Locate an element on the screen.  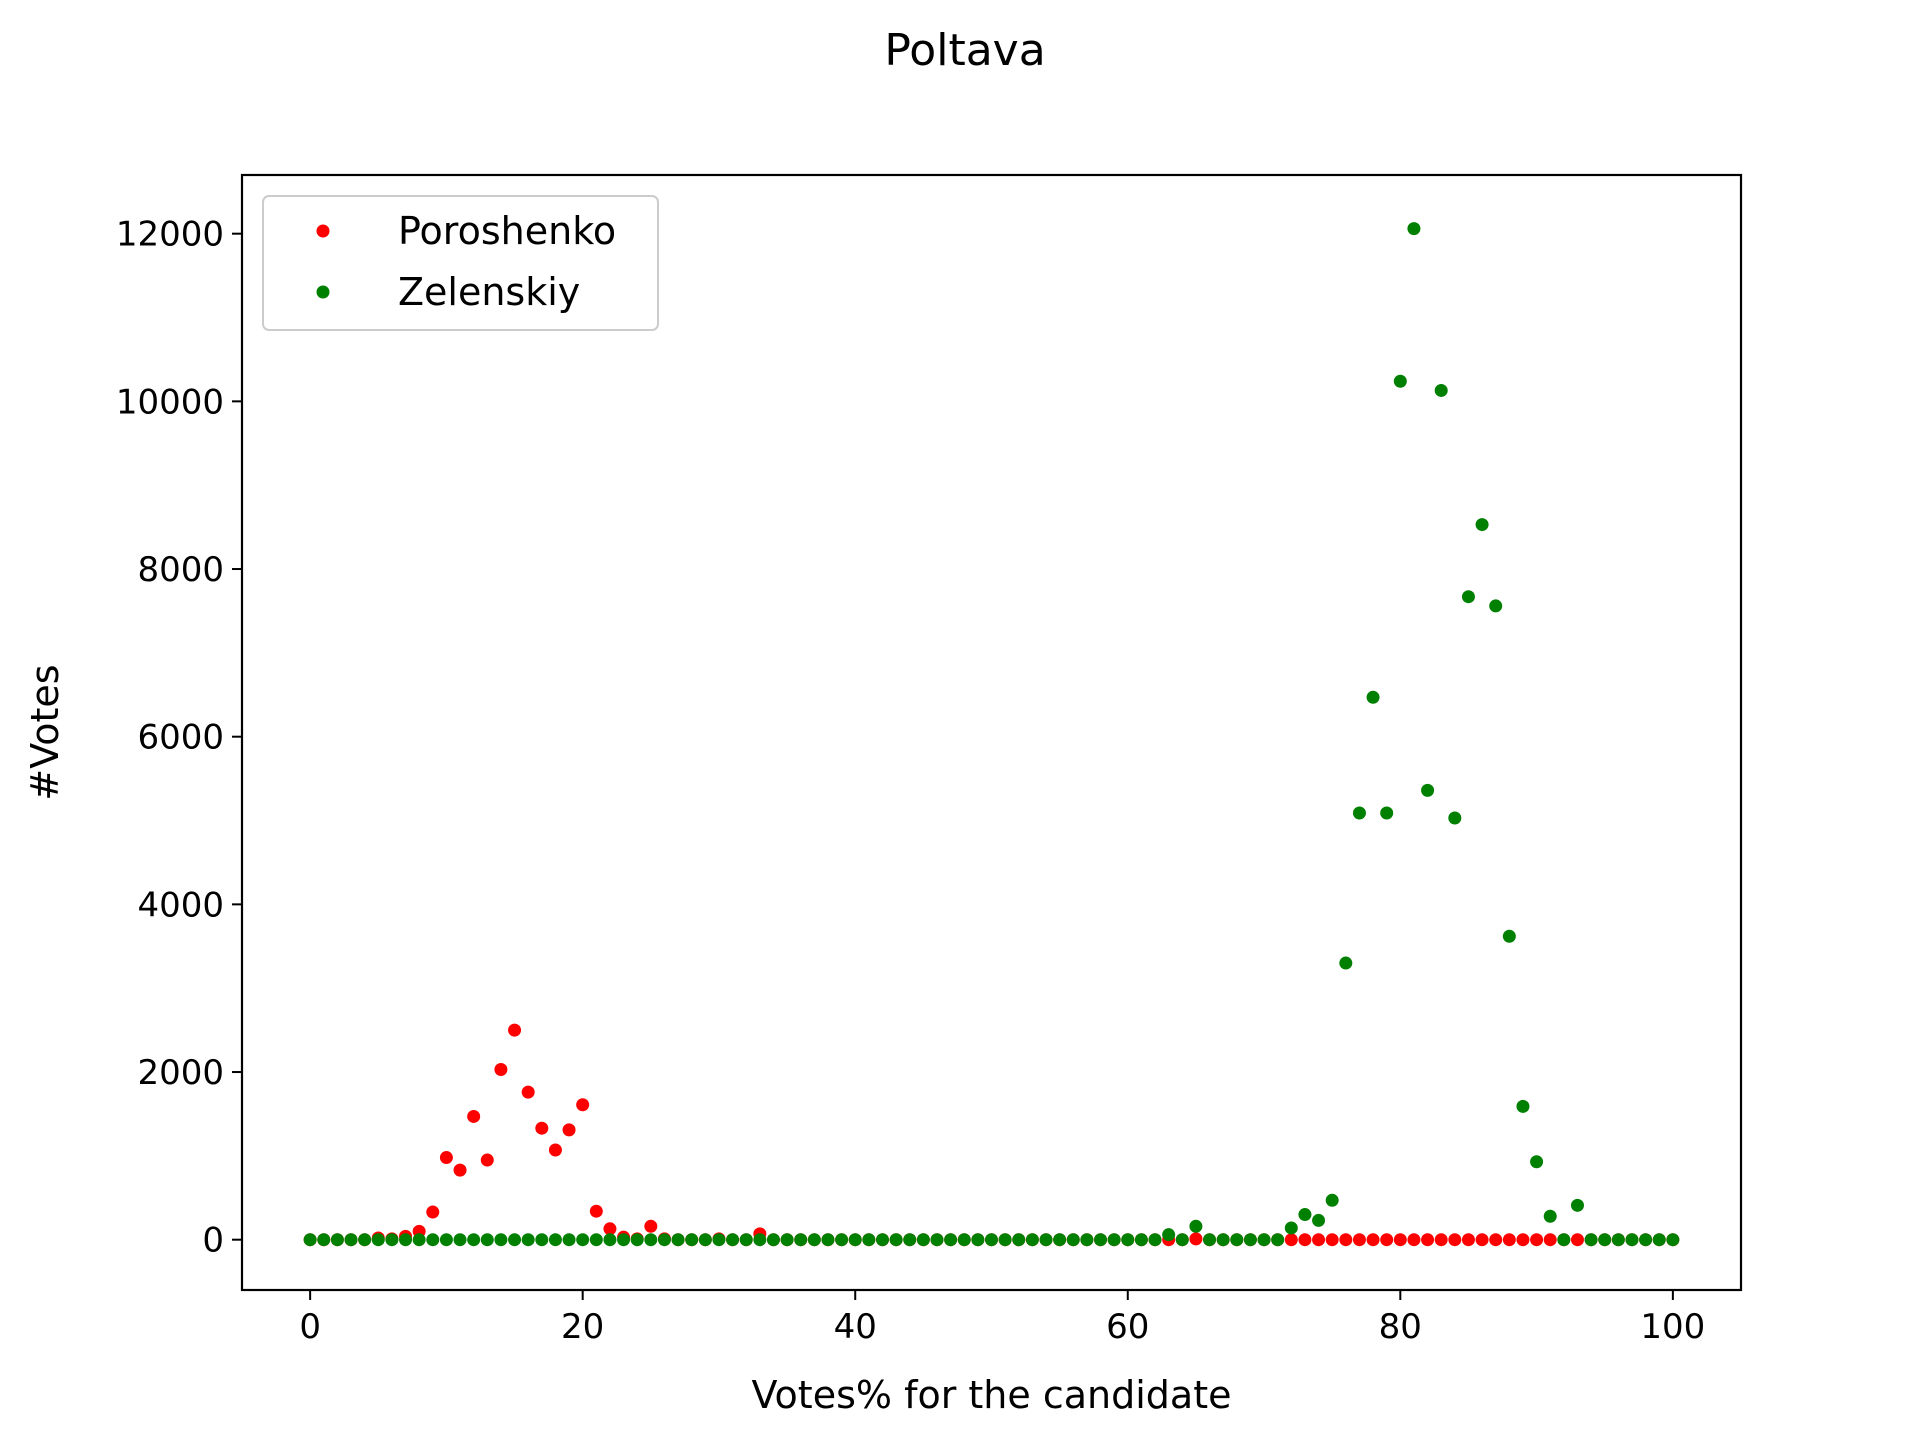
x-tick-label: 20 is located at coordinates (582, 1327).